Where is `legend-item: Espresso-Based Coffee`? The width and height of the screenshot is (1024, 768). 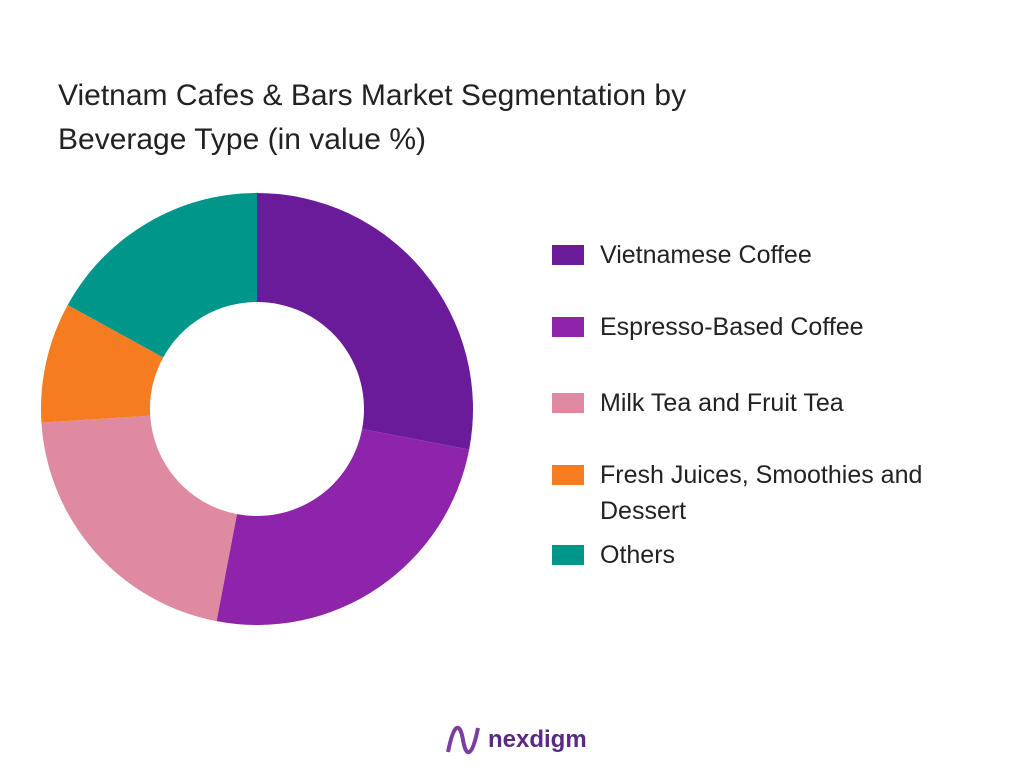 legend-item: Espresso-Based Coffee is located at coordinates (776, 328).